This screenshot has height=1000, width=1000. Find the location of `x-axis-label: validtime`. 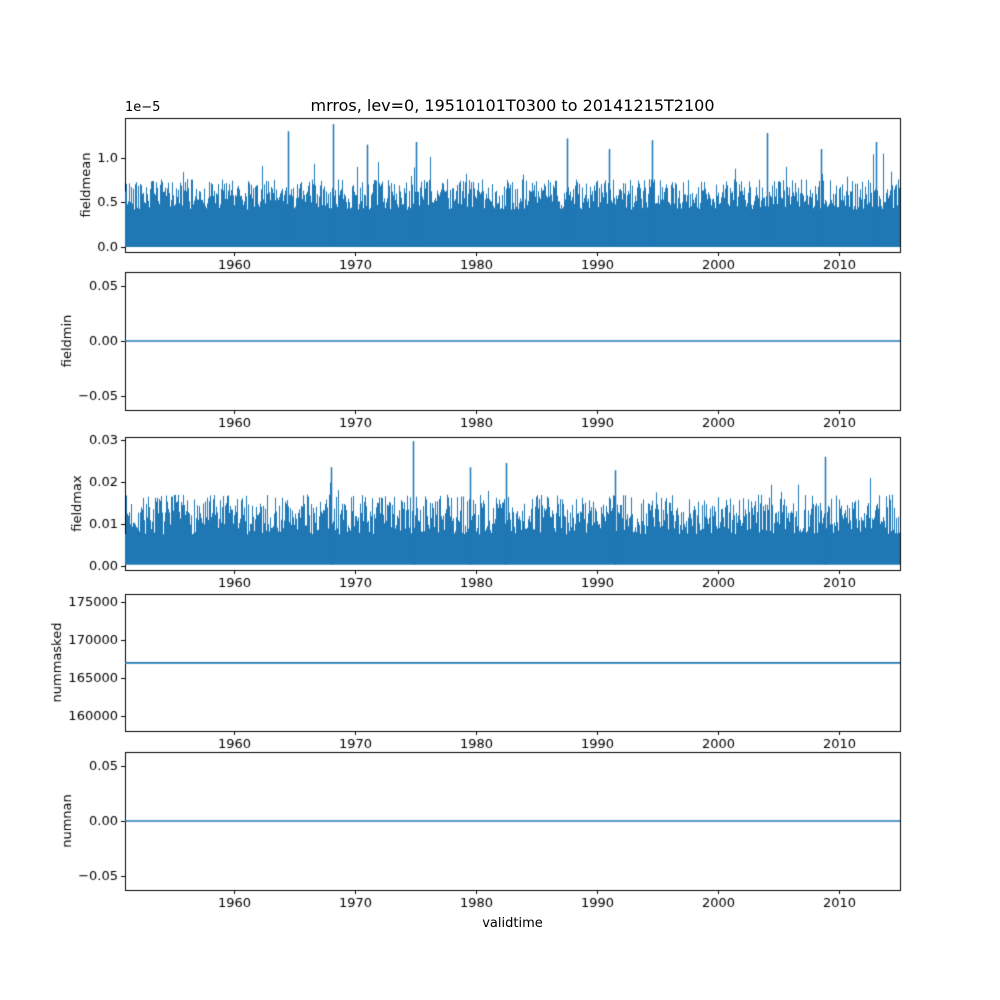

x-axis-label: validtime is located at coordinates (512, 923).